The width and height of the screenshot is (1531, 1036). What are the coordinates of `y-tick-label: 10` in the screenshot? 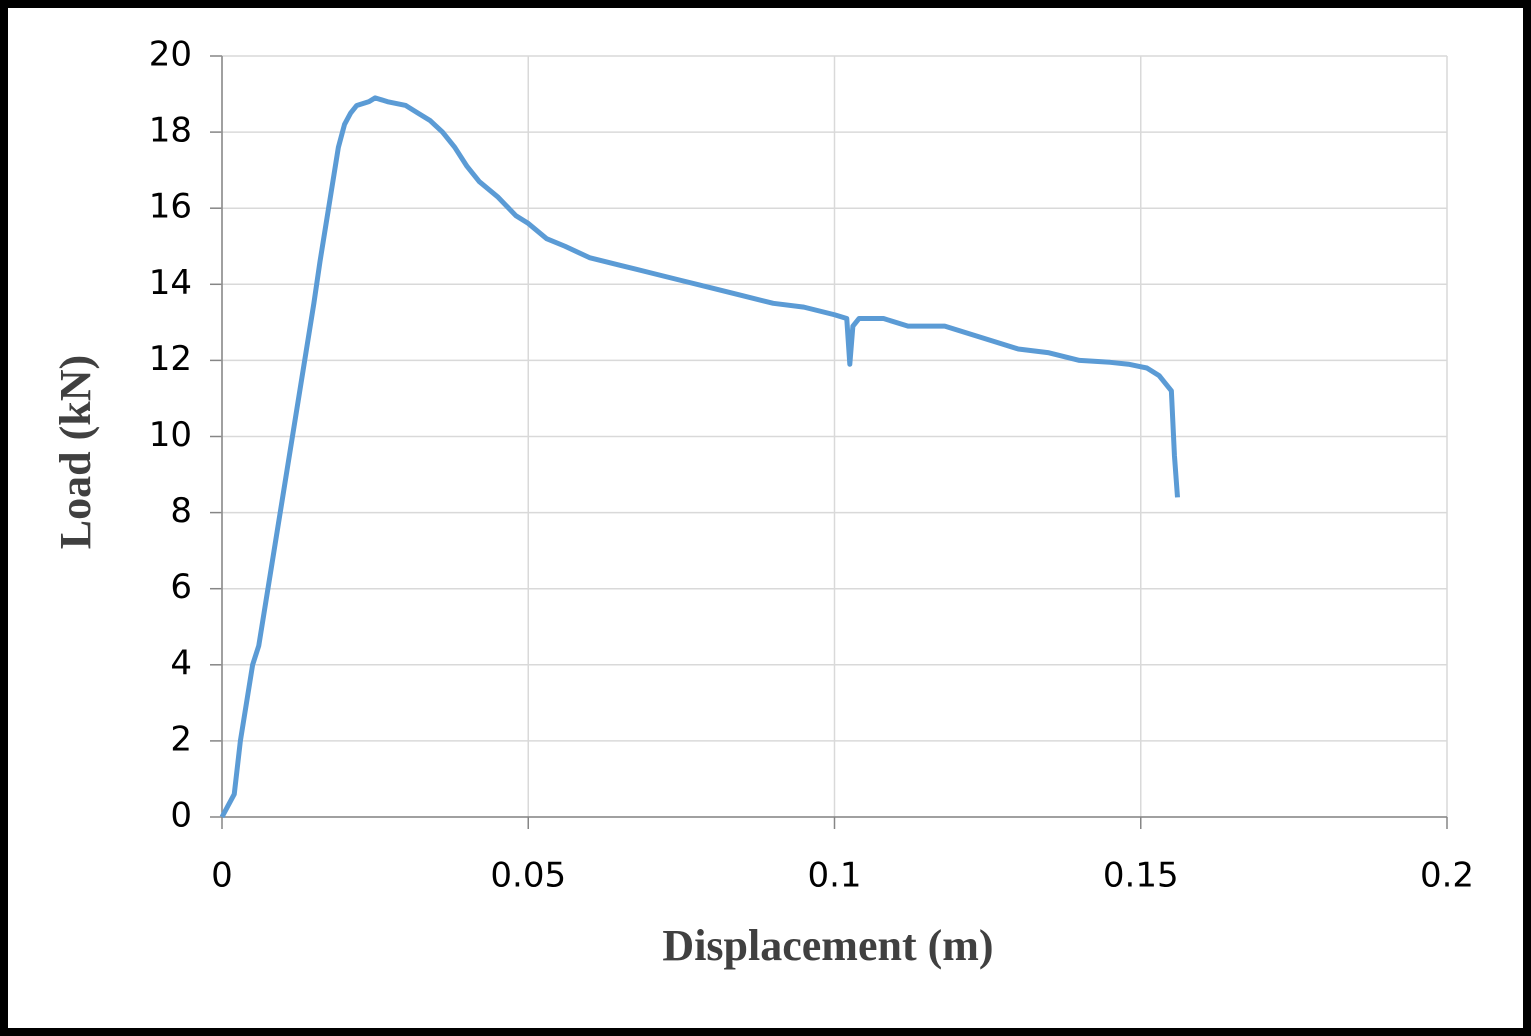 It's located at (170, 435).